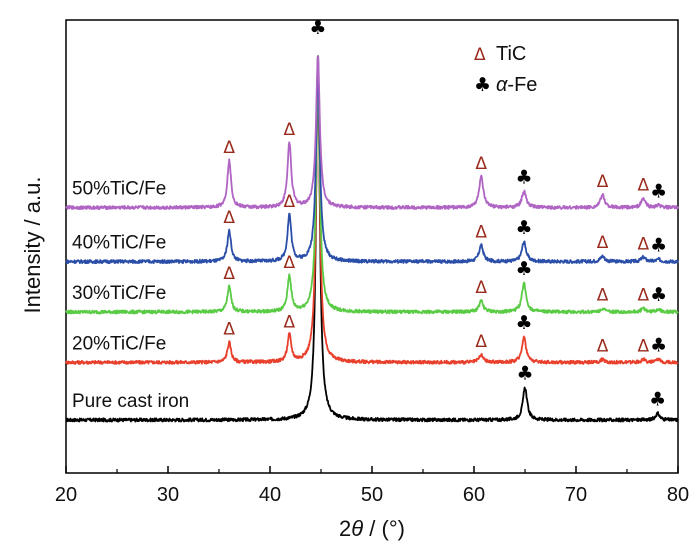 Image resolution: width=700 pixels, height=552 pixels. Describe the element at coordinates (603, 295) in the screenshot. I see `marker-delta-2-4: Δ` at that location.